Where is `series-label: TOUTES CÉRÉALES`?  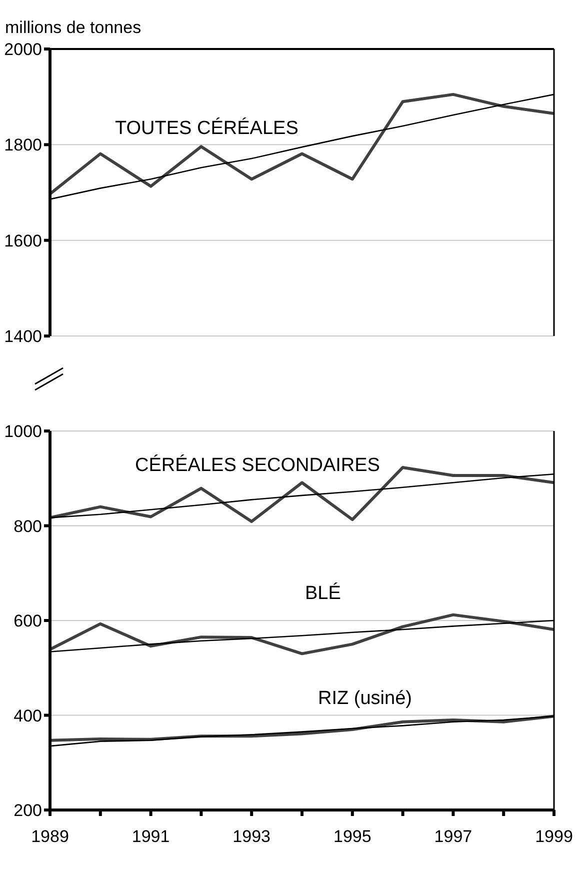 series-label: TOUTES CÉRÉALES is located at coordinates (206, 129).